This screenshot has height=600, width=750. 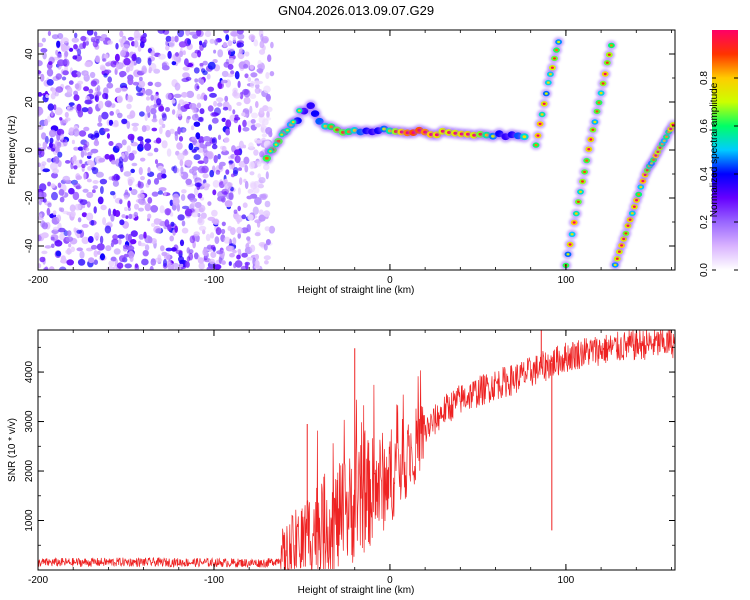 What do you see at coordinates (704, 174) in the screenshot?
I see `colorbar-tick-label: 0.4` at bounding box center [704, 174].